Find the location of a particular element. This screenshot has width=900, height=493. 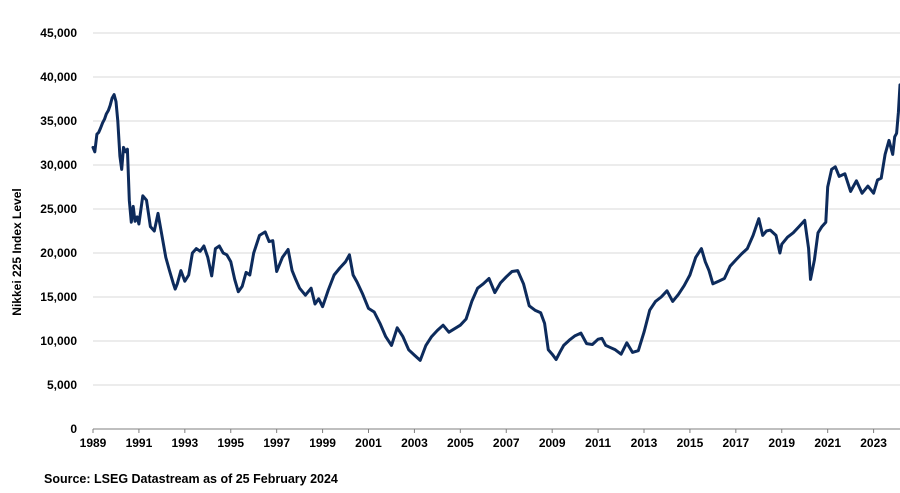

x-tick-label: 2019 is located at coordinates (781, 443).